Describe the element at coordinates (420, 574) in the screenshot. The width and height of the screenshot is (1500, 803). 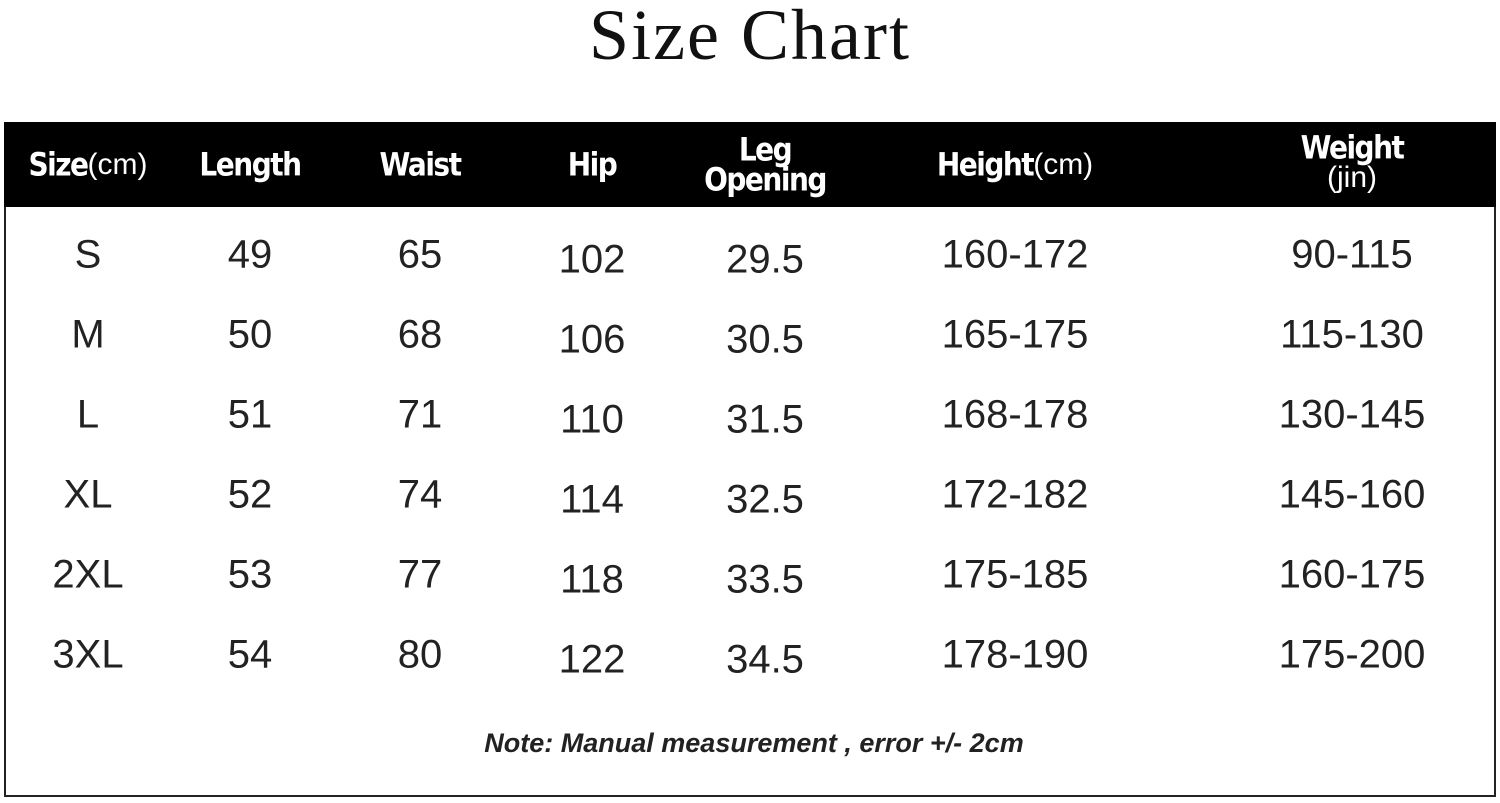
I see `table-cell: 77` at that location.